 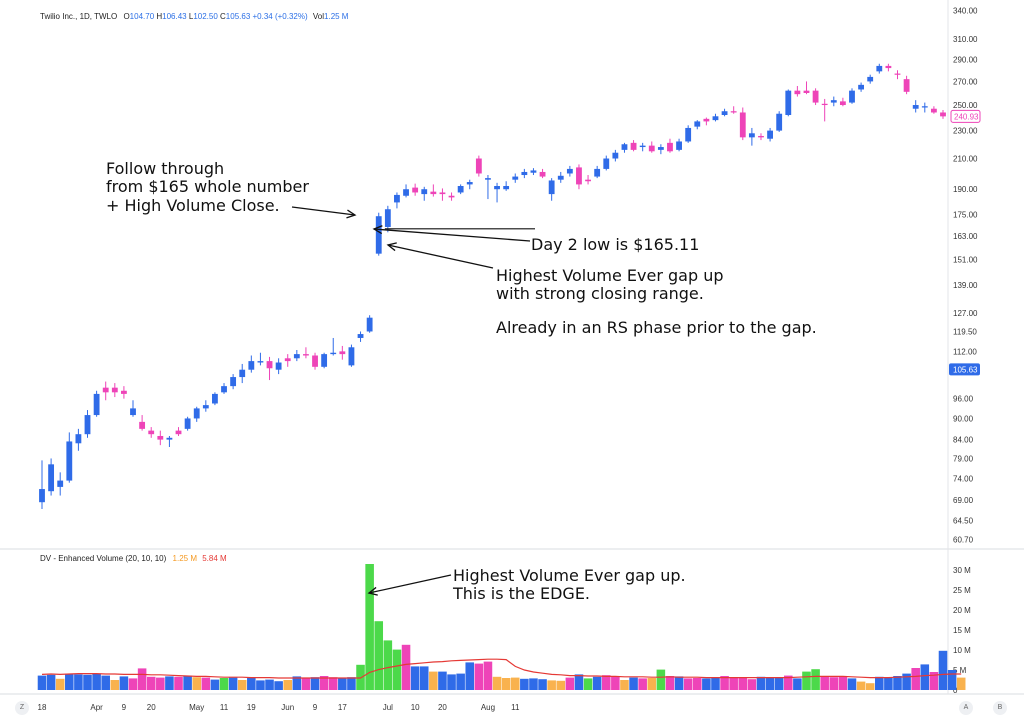 What do you see at coordinates (965, 260) in the screenshot?
I see `price-tick-label: 151.00` at bounding box center [965, 260].